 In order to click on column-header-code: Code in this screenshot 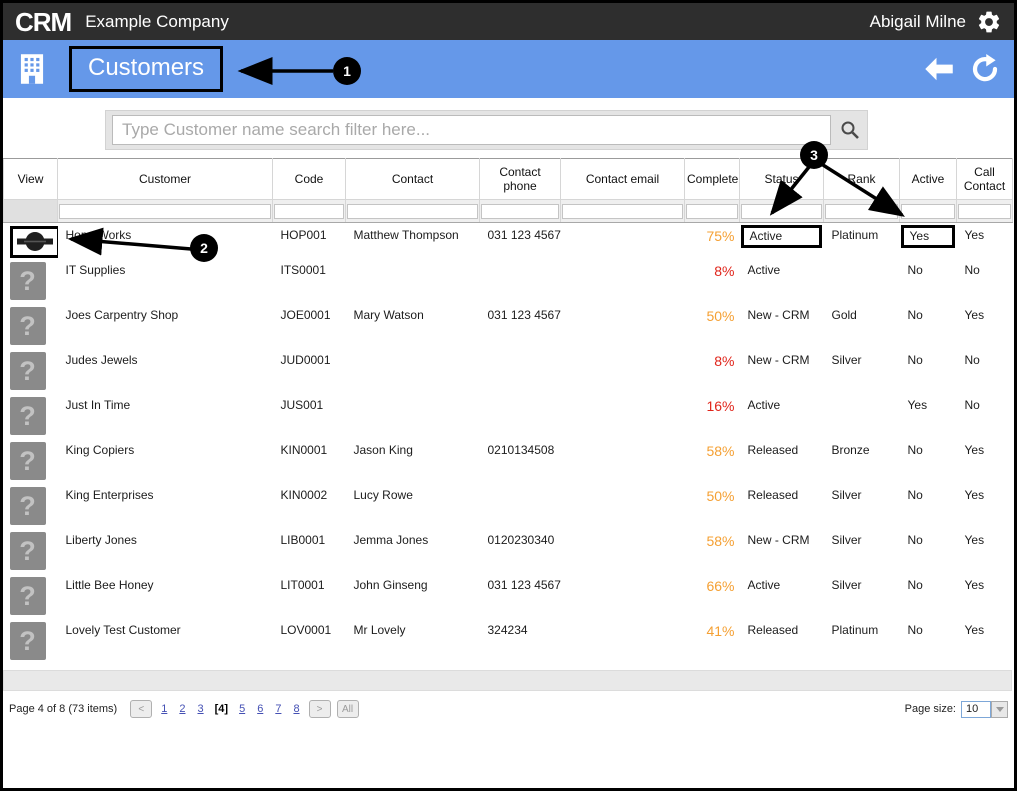, I will do `click(309, 179)`.